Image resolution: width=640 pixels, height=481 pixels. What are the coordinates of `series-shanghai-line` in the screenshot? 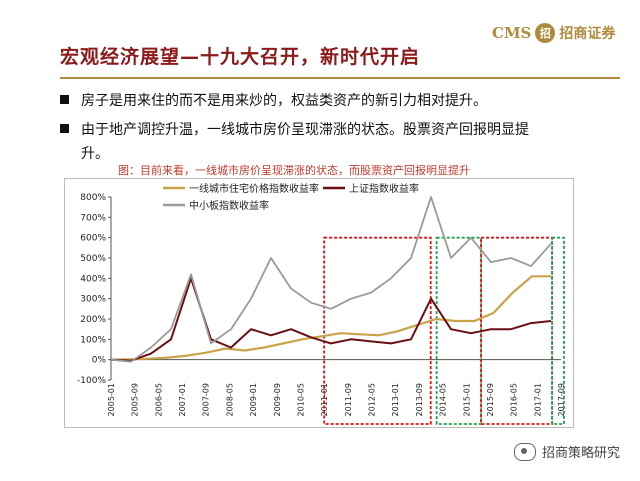 It's located at (331, 319).